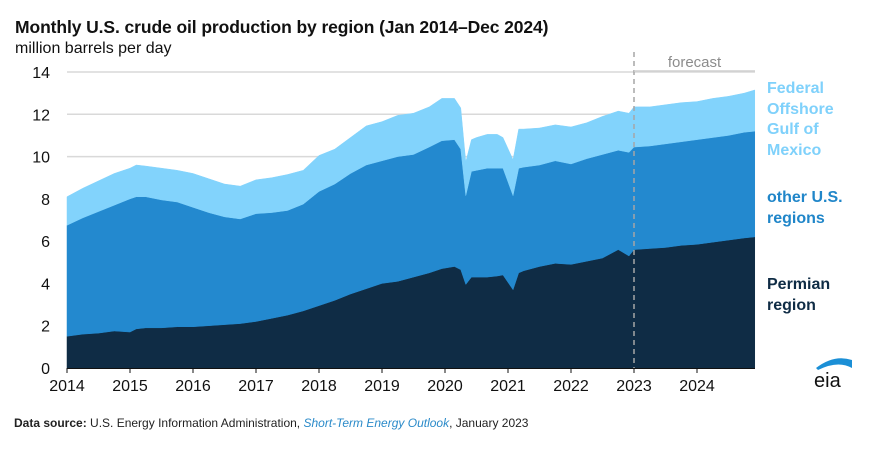  What do you see at coordinates (41, 73) in the screenshot?
I see `y-tick-label: 14` at bounding box center [41, 73].